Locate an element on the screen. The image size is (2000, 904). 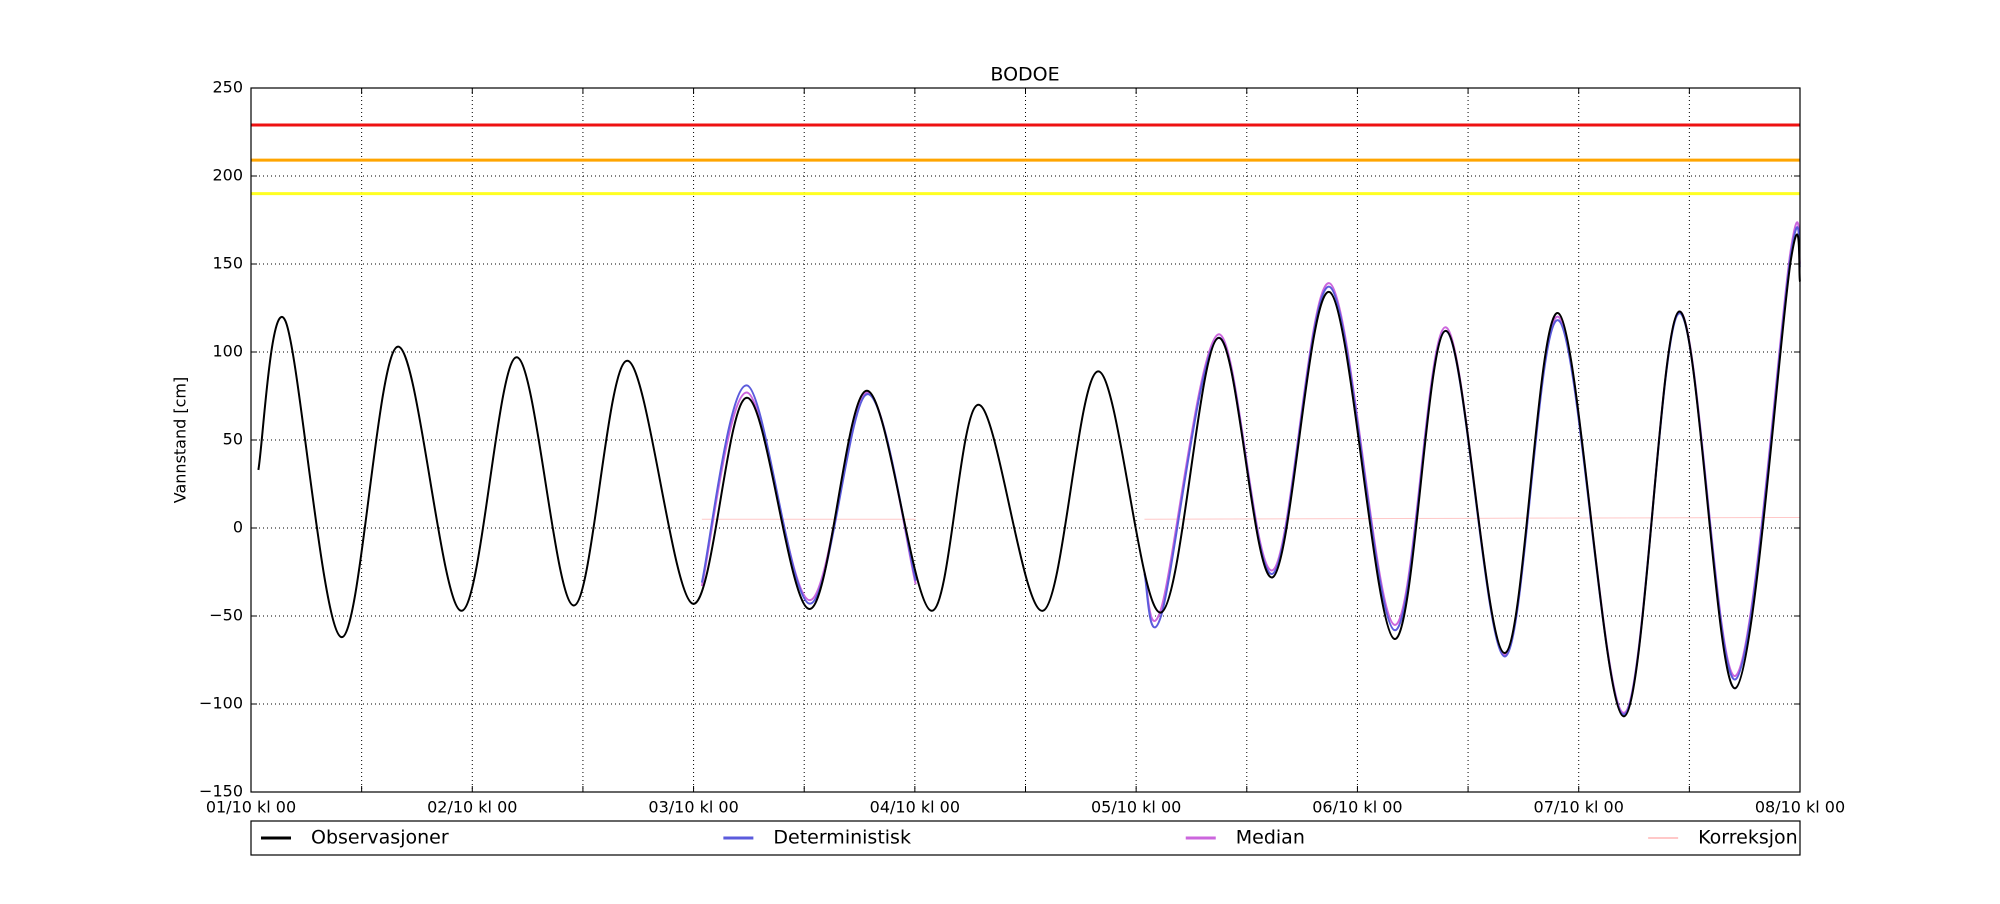
y-axis-label: Vannstand [cm] is located at coordinates (180, 440).